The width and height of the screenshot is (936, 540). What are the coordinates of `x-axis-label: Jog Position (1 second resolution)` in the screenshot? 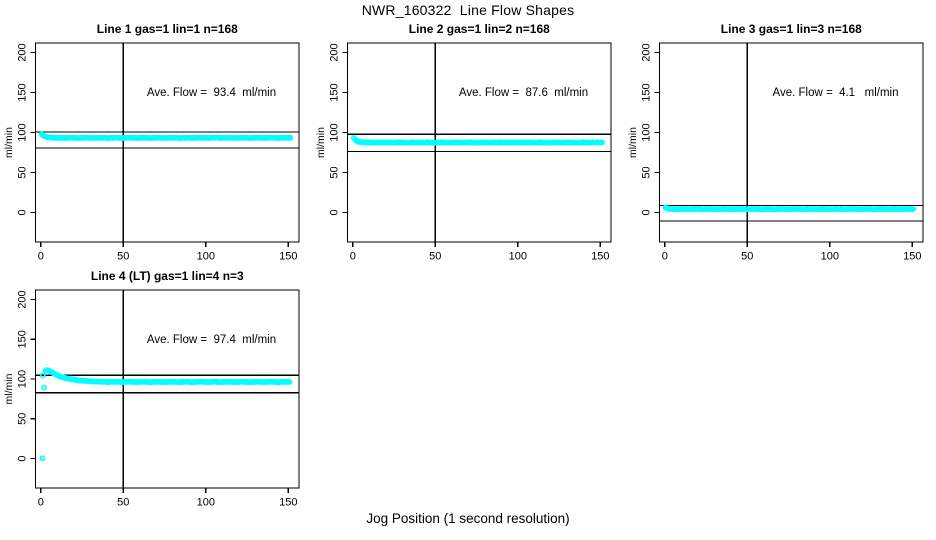 It's located at (468, 518).